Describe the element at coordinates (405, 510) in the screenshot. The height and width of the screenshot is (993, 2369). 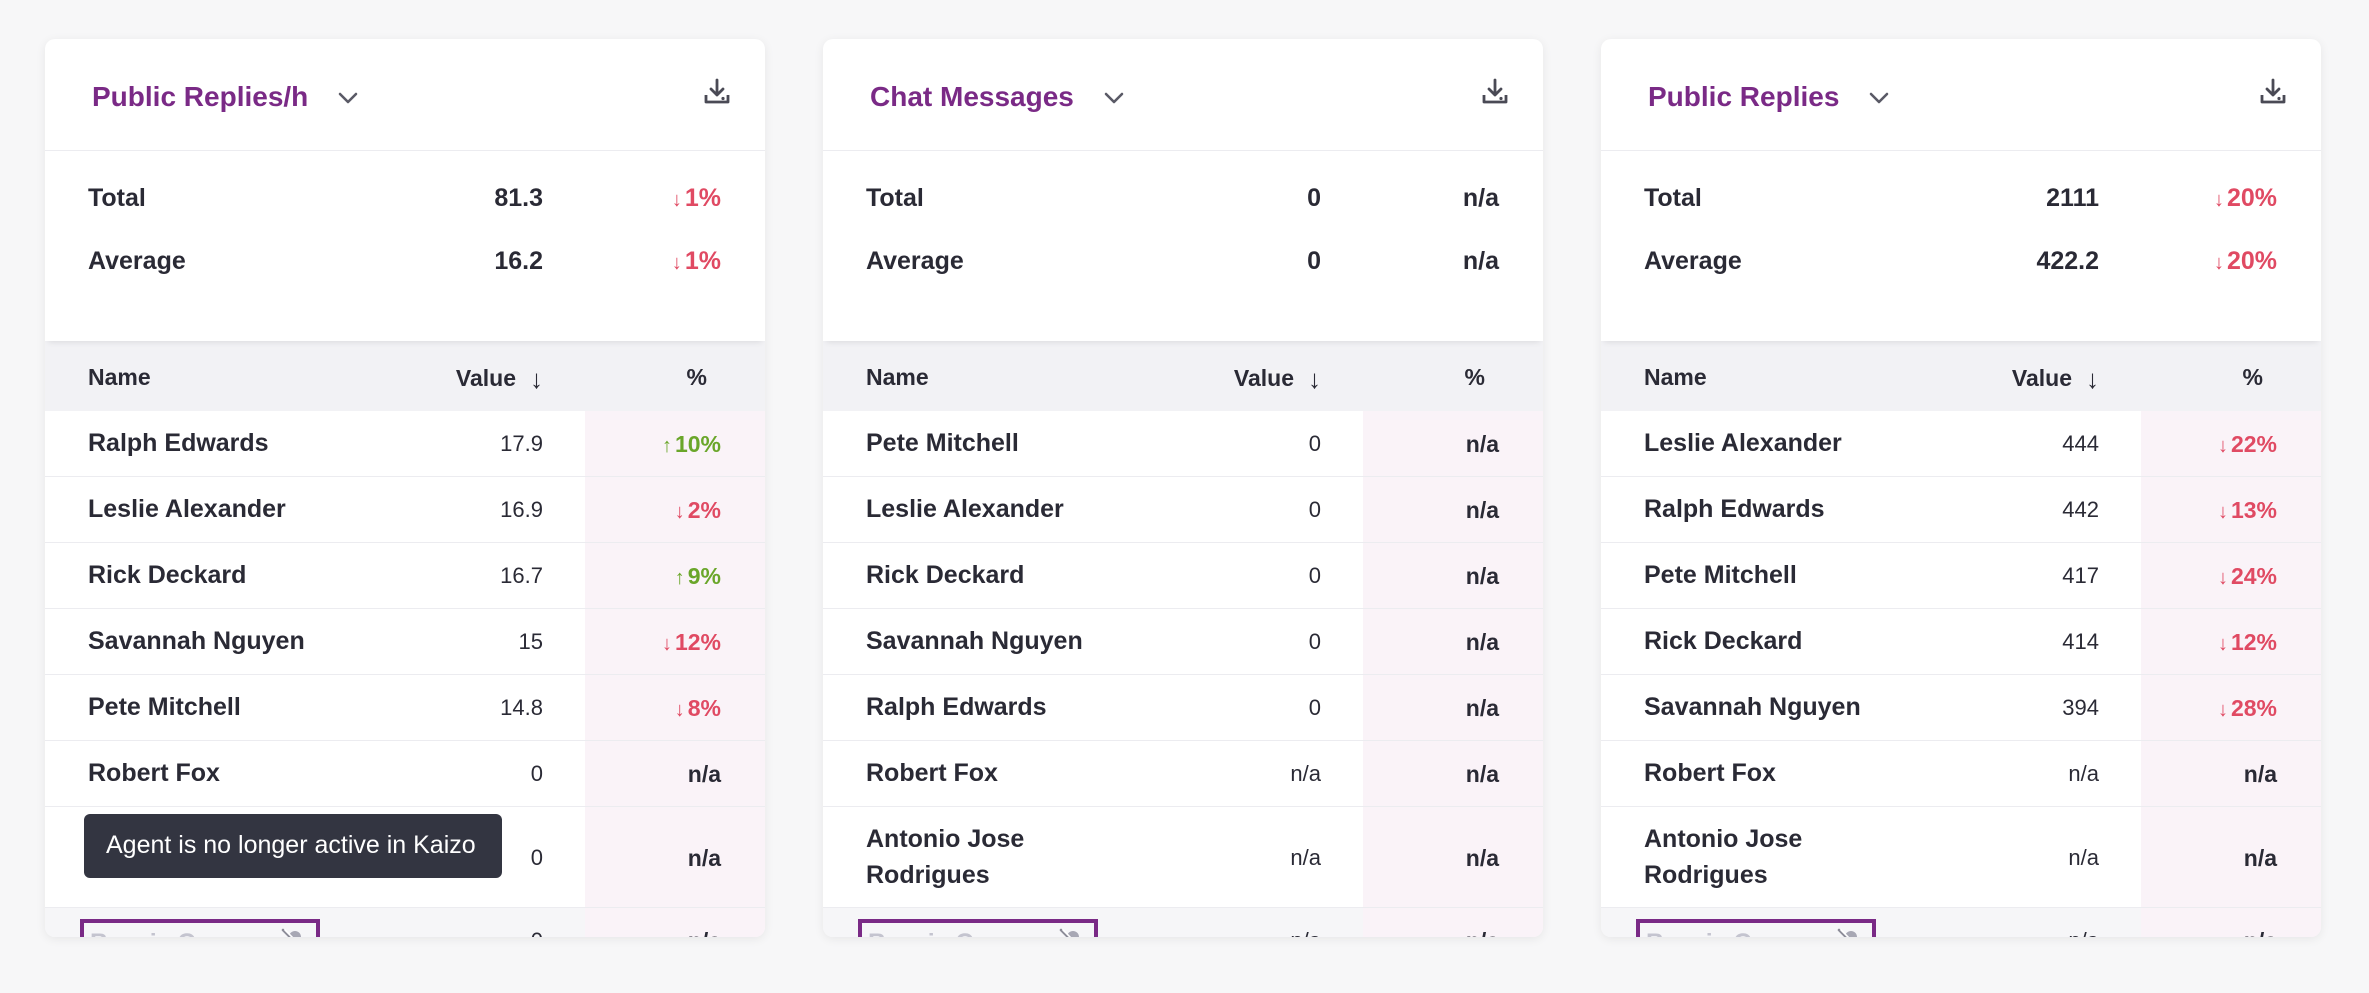
I see `table-row: Leslie Alexander 16.9 ↓ 2%` at that location.